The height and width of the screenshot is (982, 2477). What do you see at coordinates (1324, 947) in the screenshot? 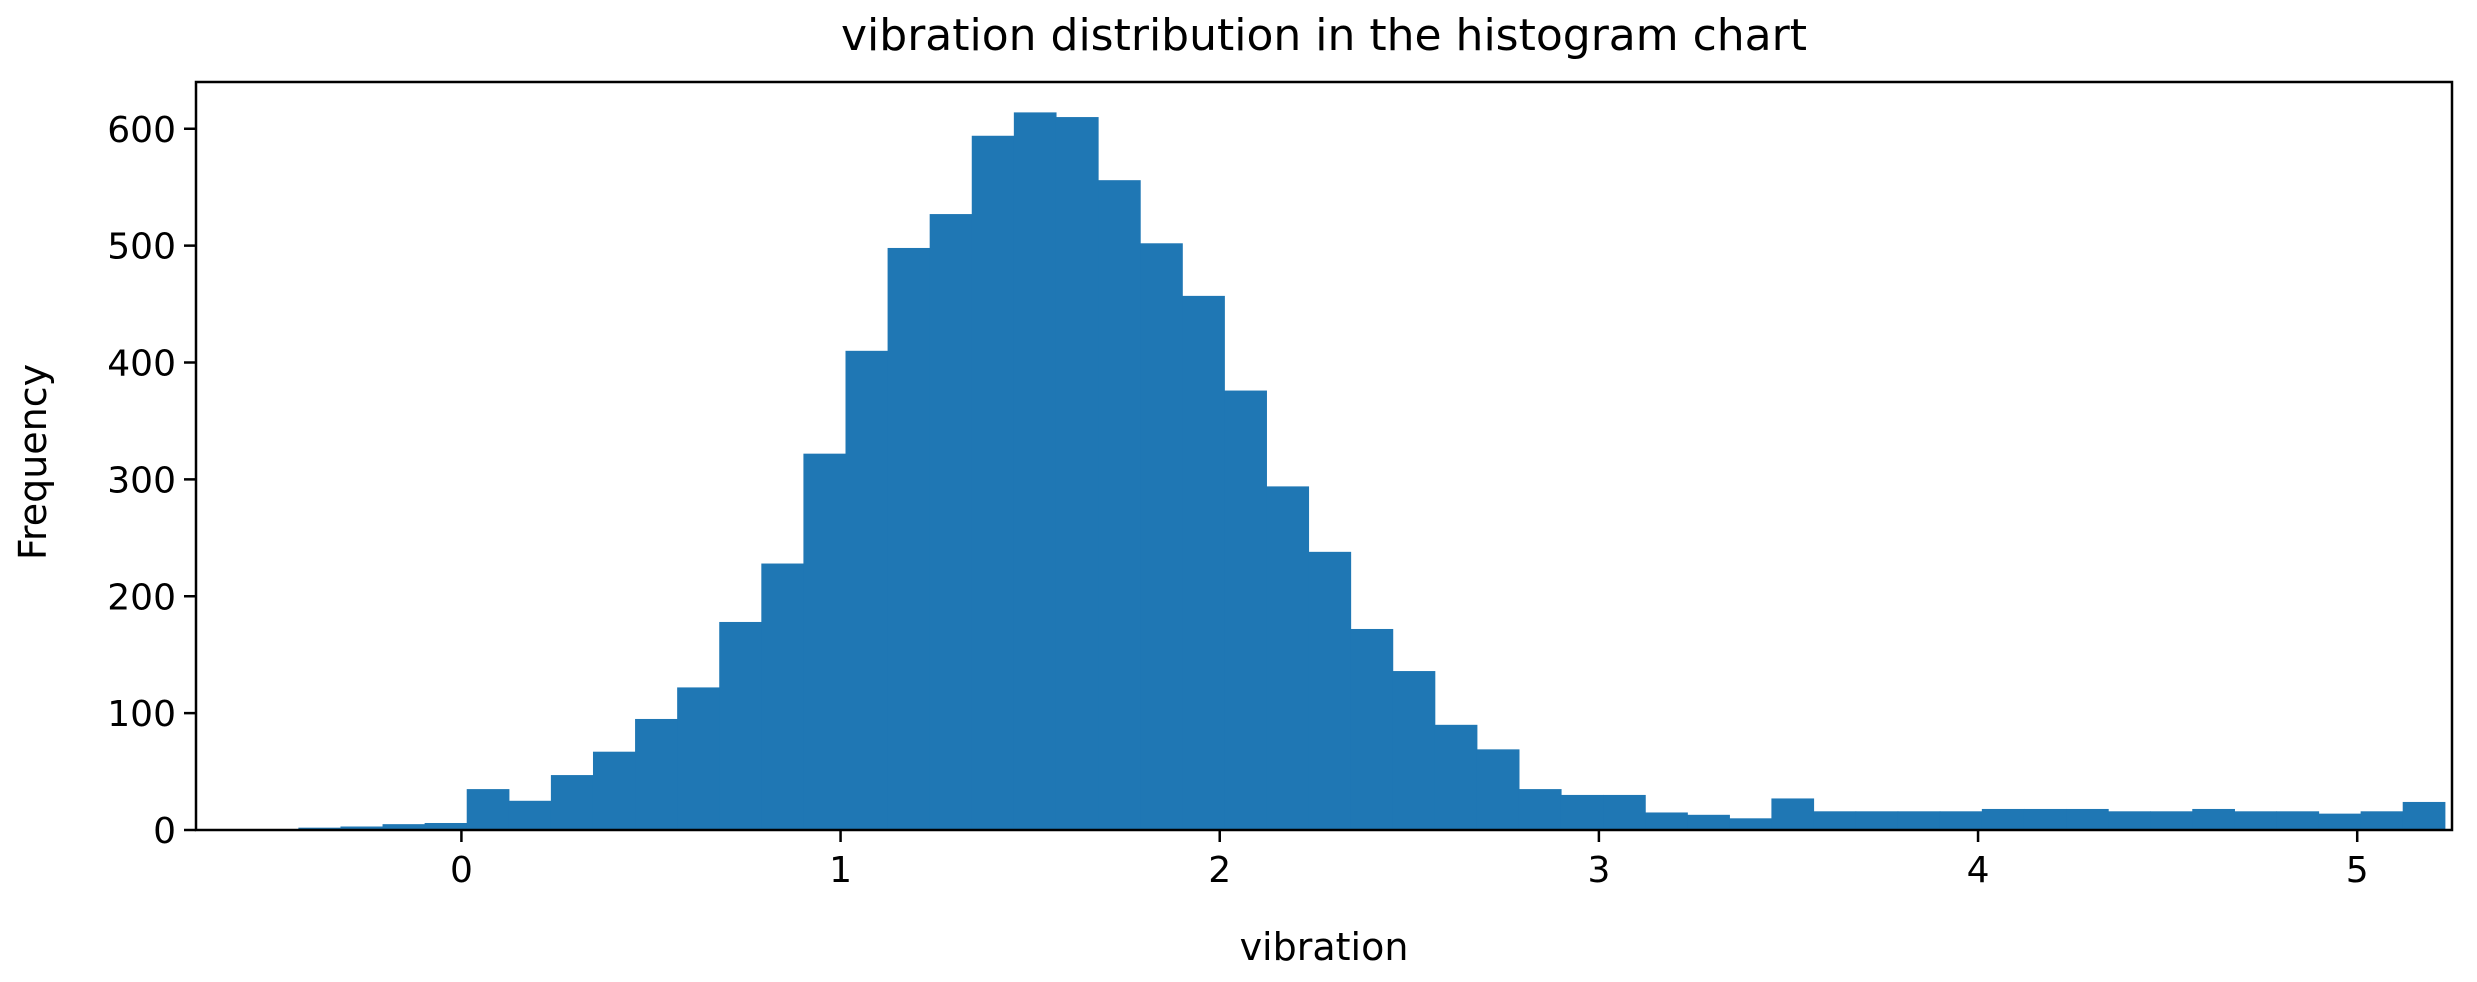
I see `x-axis-label: vibration` at bounding box center [1324, 947].